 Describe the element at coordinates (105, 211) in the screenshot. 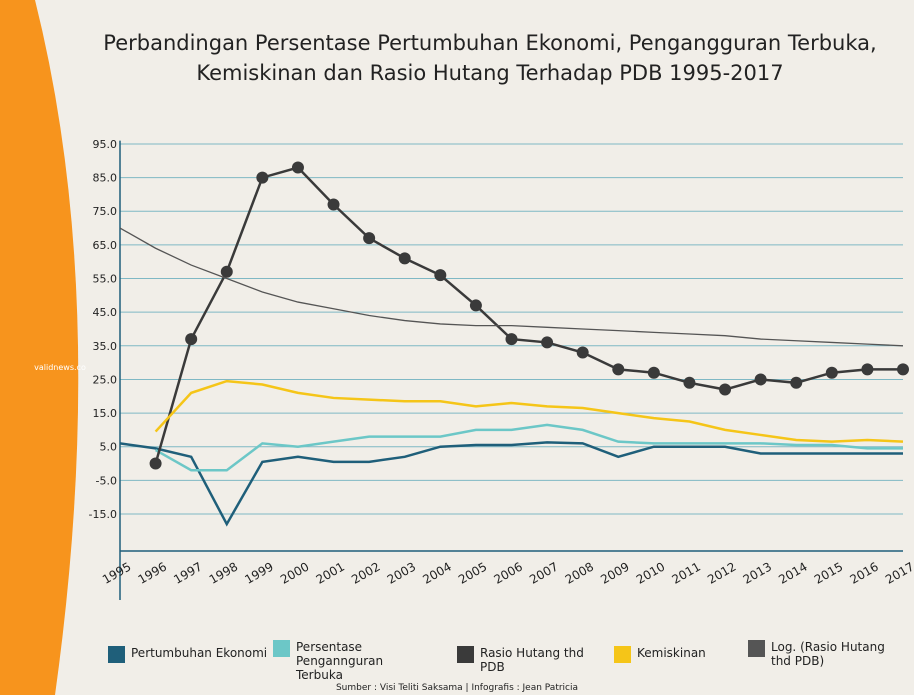

I see `y-tick-label: 75.0` at that location.